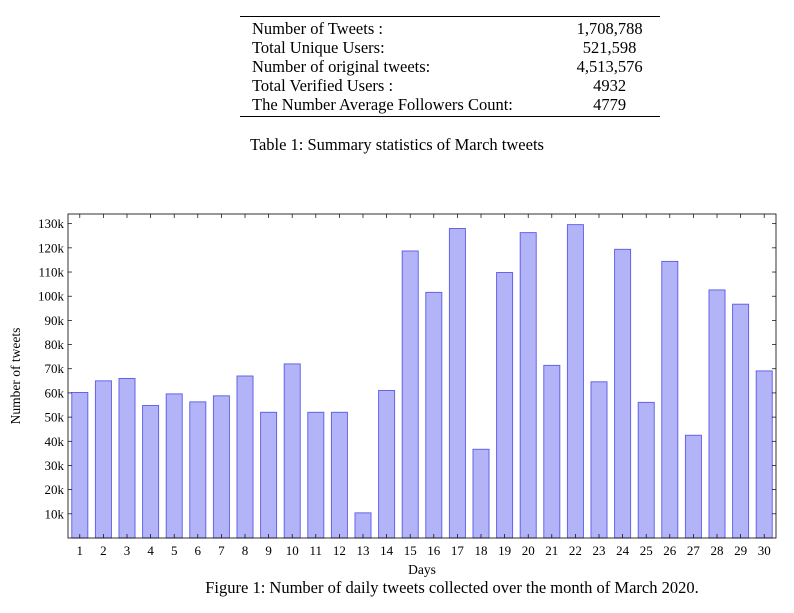 Image resolution: width=794 pixels, height=613 pixels. What do you see at coordinates (318, 47) in the screenshot?
I see `table-row-label: Total Unique Users:` at bounding box center [318, 47].